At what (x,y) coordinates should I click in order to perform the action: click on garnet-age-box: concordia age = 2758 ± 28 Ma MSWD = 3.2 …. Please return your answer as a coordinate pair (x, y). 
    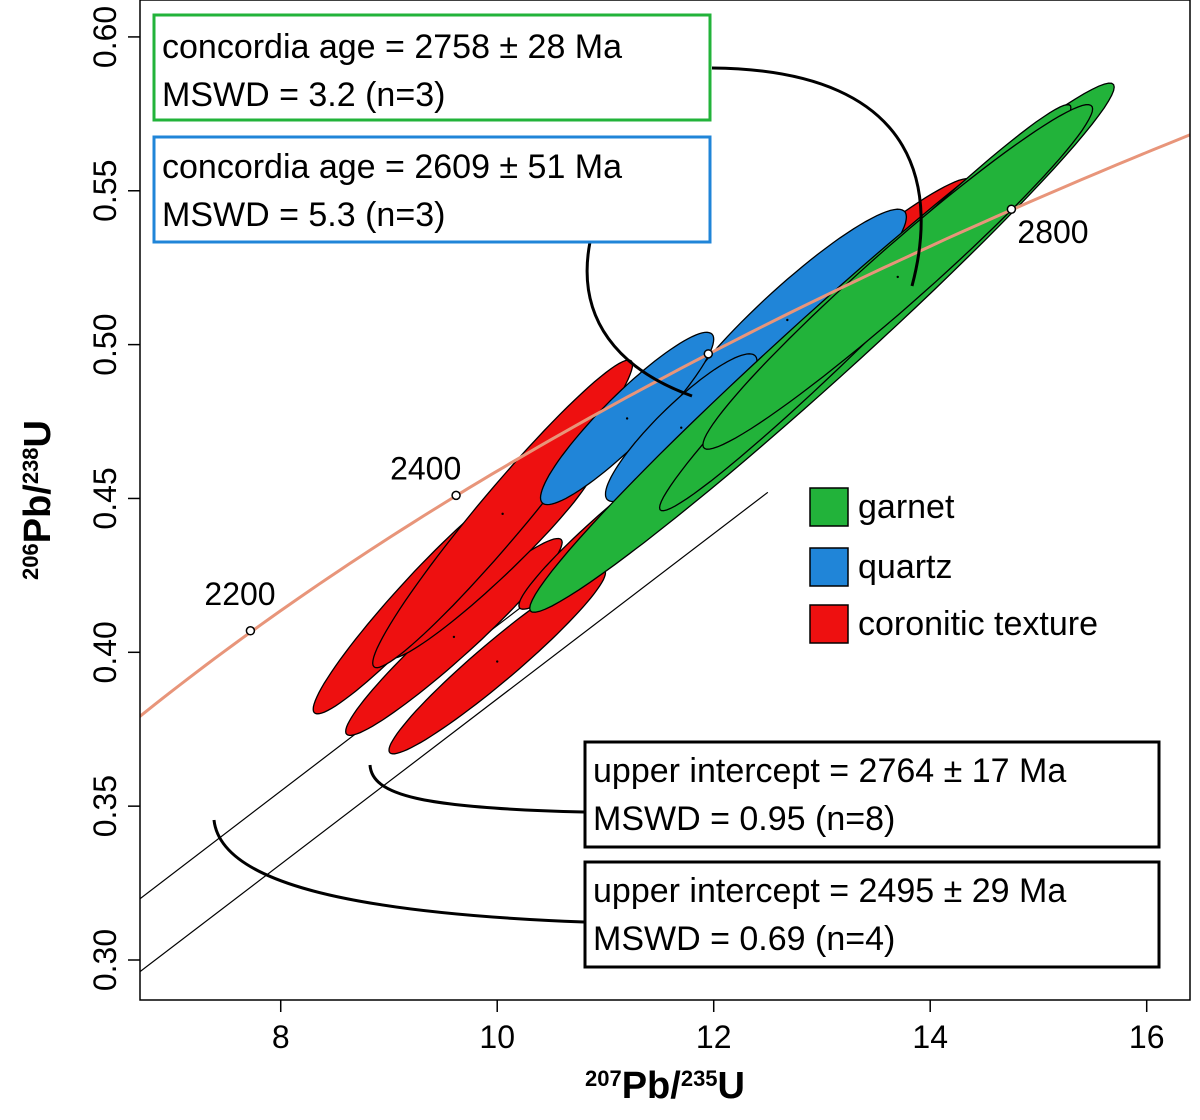
    Looking at the image, I should click on (432, 67).